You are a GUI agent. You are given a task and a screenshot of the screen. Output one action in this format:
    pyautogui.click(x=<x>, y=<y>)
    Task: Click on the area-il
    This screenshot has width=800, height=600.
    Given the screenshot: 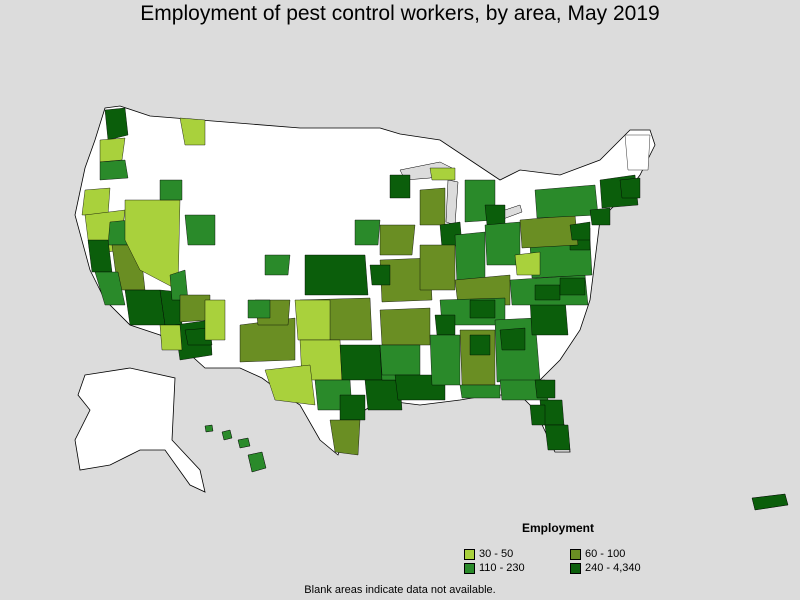 What is the action you would take?
    pyautogui.click(x=437, y=267)
    